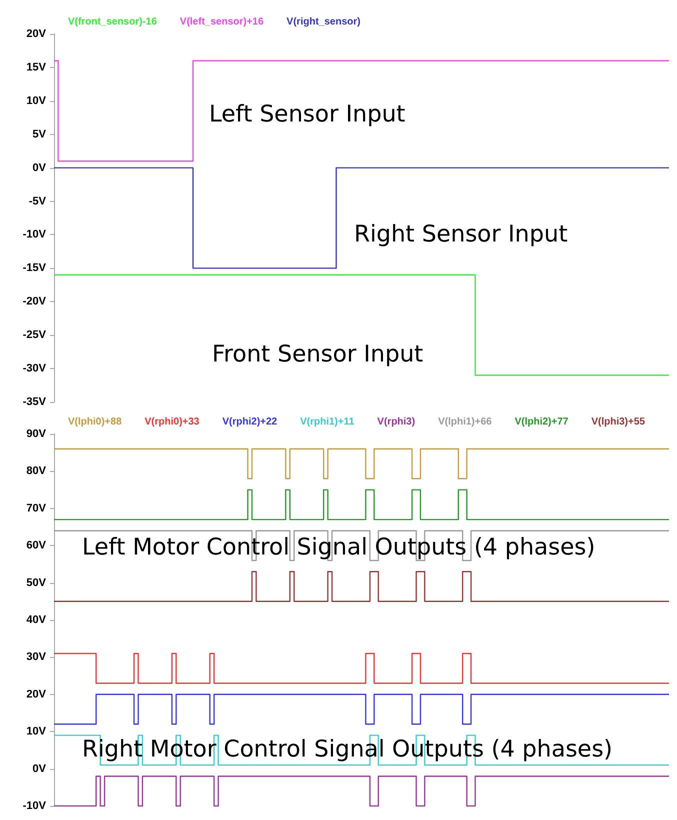 The height and width of the screenshot is (820, 677). What do you see at coordinates (37, 201) in the screenshot?
I see `y-tick-label: -5V` at bounding box center [37, 201].